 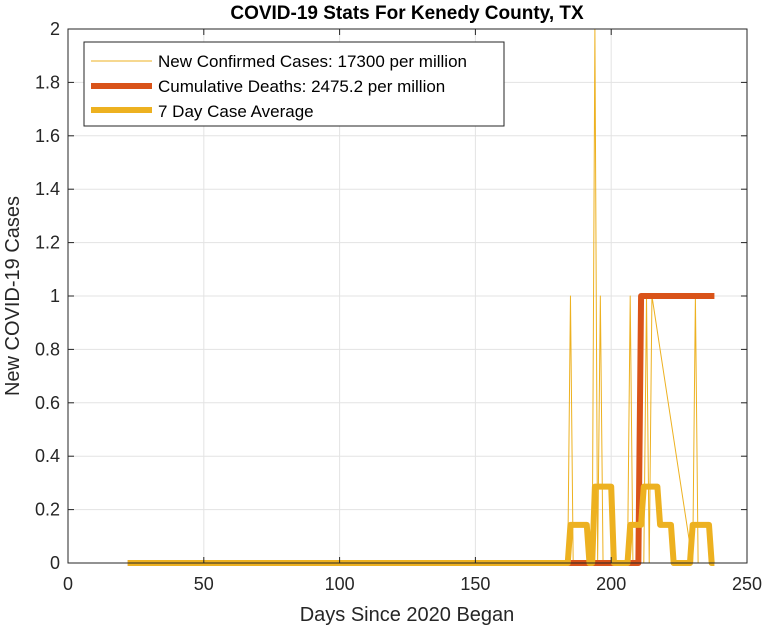 I want to click on y-tick-label: 0.2, so click(x=47, y=510).